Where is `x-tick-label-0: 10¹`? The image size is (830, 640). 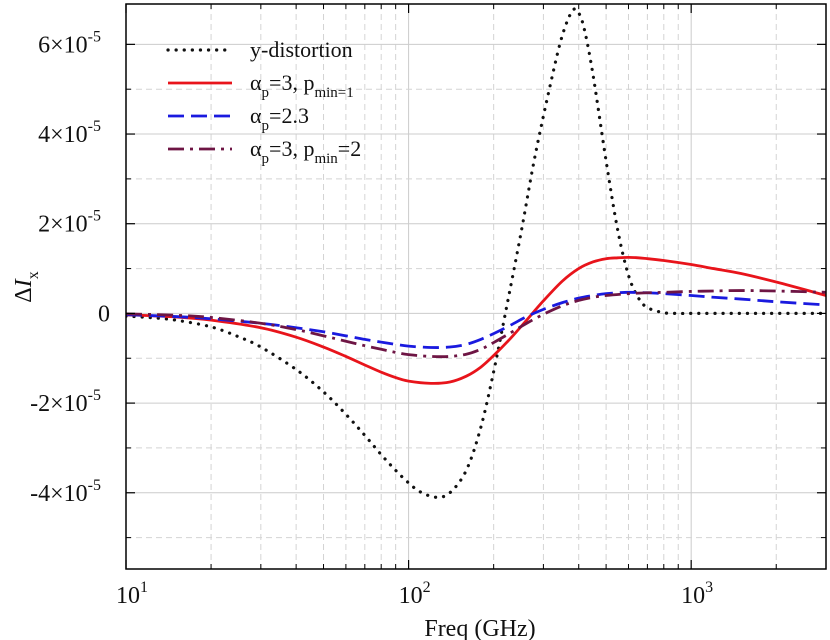
x-tick-label-0: 10¹ is located at coordinates (132, 594).